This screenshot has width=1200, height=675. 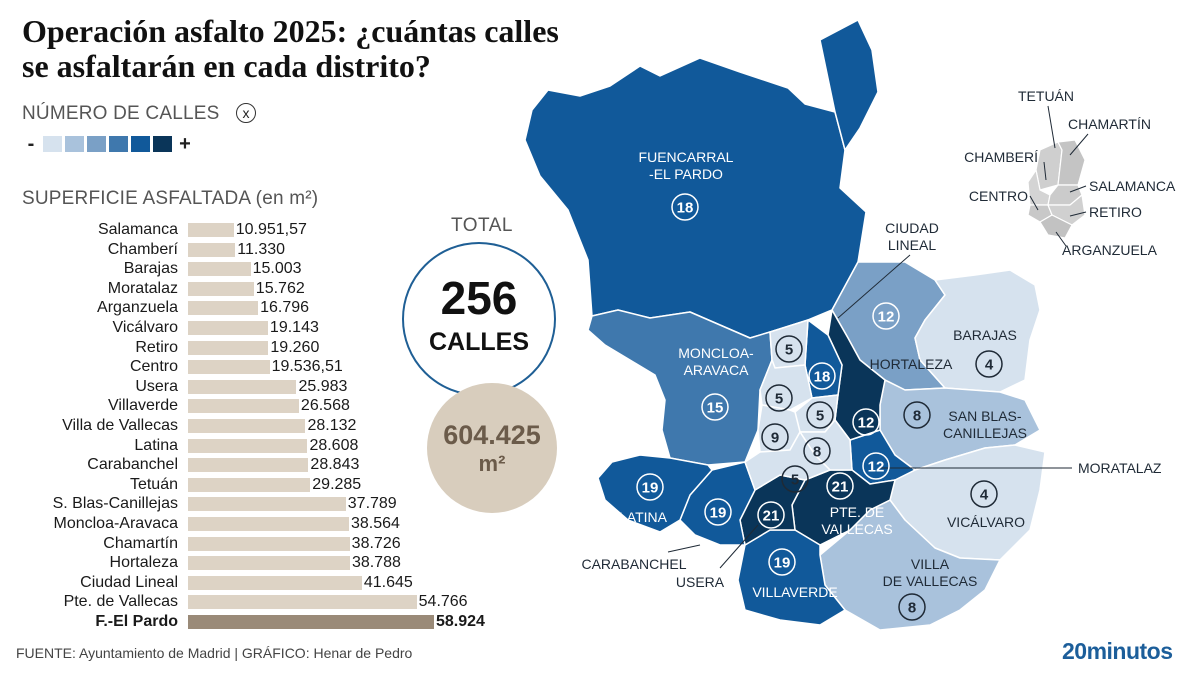 What do you see at coordinates (794, 592) in the screenshot?
I see `district-name-label: VILLAVERDE` at bounding box center [794, 592].